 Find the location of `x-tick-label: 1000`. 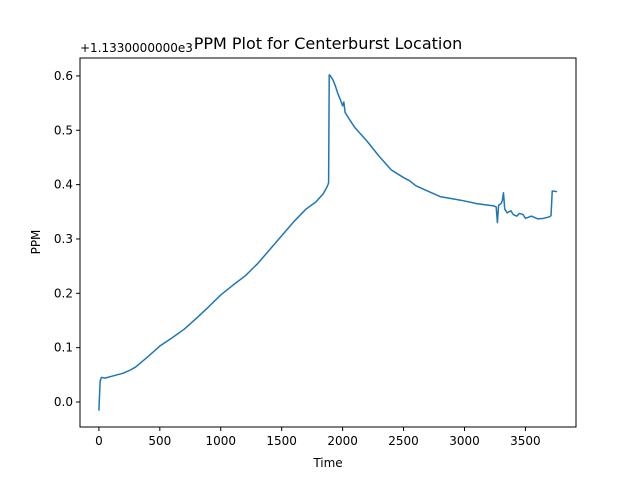

x-tick-label: 1000 is located at coordinates (220, 441).